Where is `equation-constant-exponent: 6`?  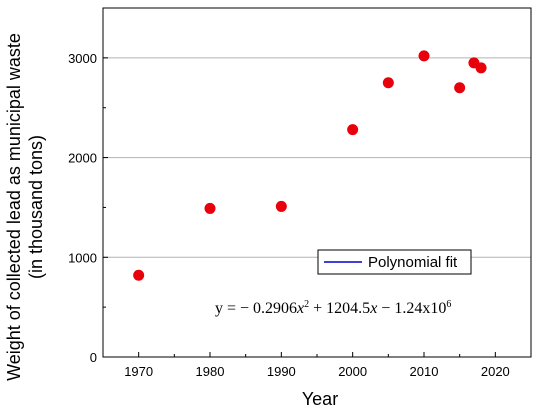
equation-constant-exponent: 6 is located at coordinates (448, 304).